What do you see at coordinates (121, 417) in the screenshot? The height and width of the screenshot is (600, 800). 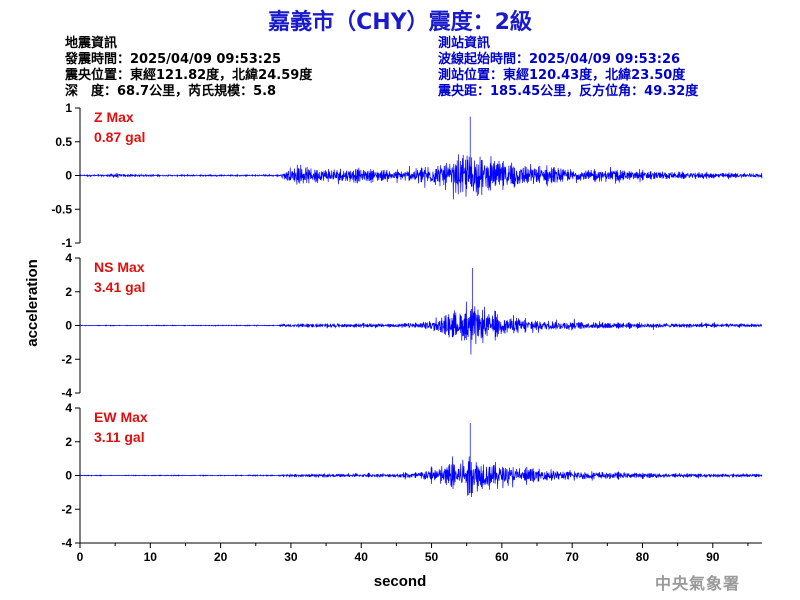 I see `max-label-ew: EW Max` at bounding box center [121, 417].